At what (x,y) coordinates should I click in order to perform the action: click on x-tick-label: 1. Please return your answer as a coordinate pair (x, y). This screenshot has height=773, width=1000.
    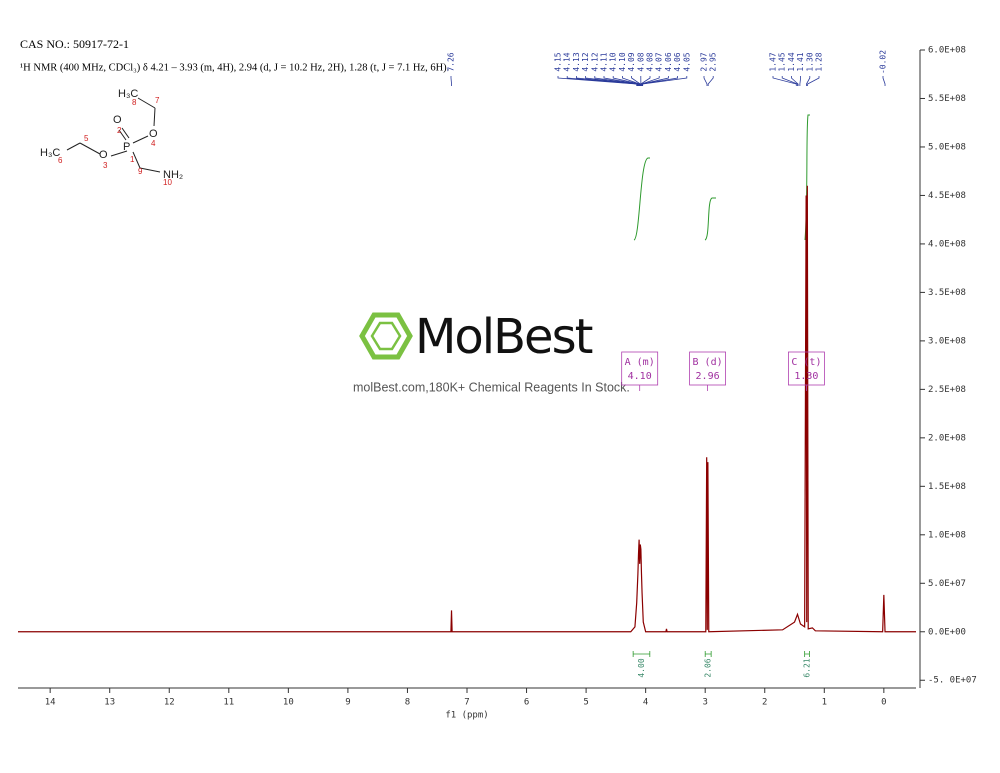
    Looking at the image, I should click on (824, 703).